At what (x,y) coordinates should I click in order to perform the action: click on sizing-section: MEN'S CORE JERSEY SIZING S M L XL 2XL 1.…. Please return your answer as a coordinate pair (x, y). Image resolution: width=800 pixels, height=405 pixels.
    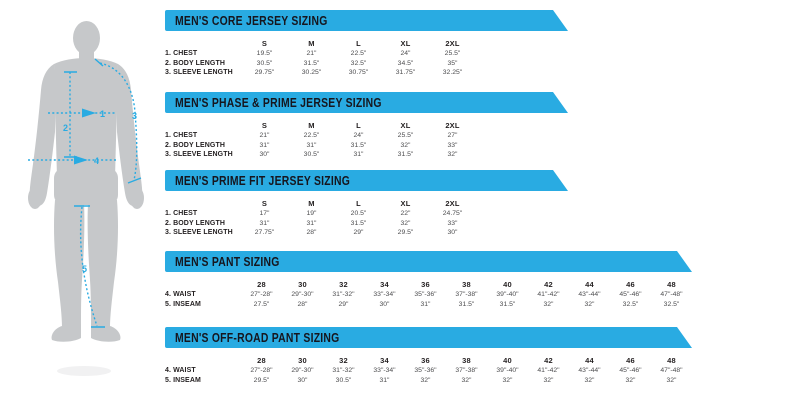
    Looking at the image, I should click on (366, 44).